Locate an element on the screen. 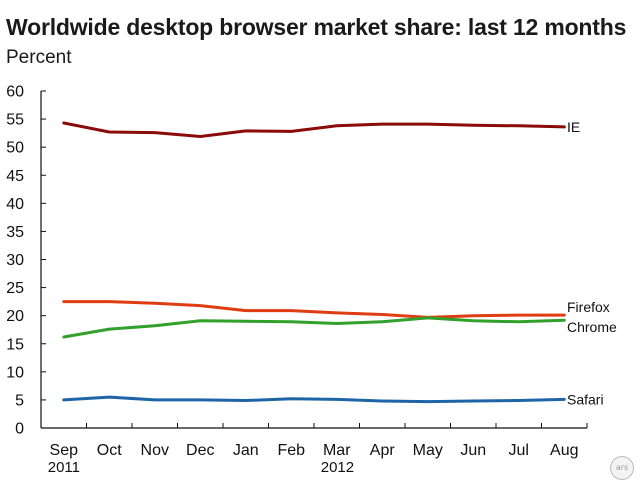 The image size is (640, 480). x-tick-label: Dec is located at coordinates (200, 450).